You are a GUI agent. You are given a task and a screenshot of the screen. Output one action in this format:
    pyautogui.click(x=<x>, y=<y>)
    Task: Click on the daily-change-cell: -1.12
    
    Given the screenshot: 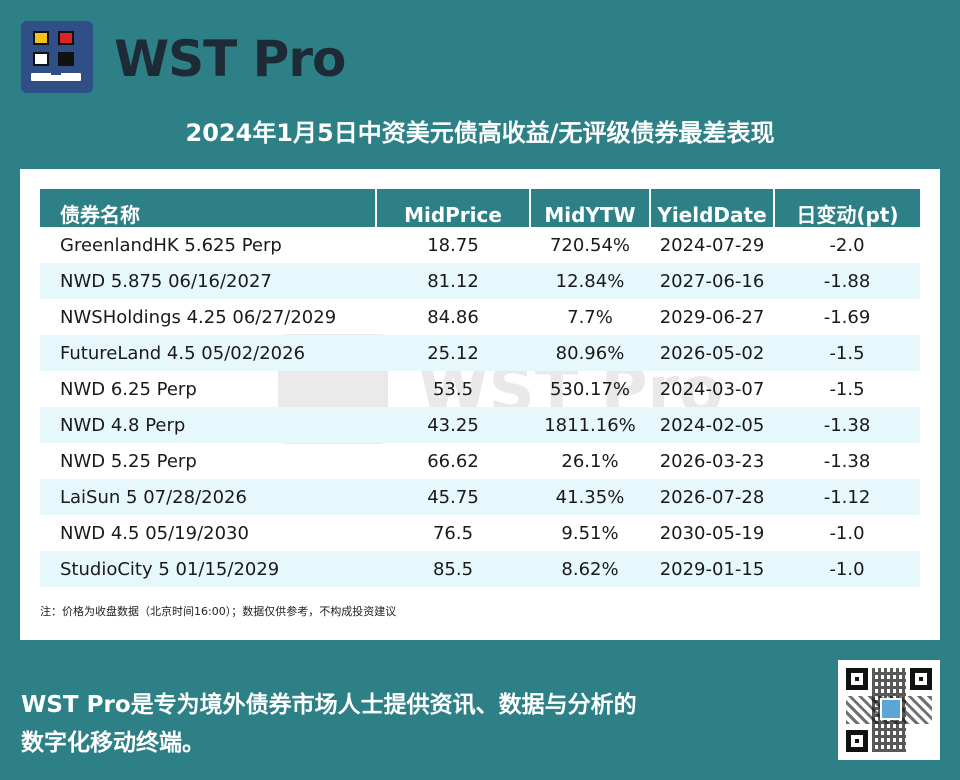 What is the action you would take?
    pyautogui.click(x=847, y=497)
    